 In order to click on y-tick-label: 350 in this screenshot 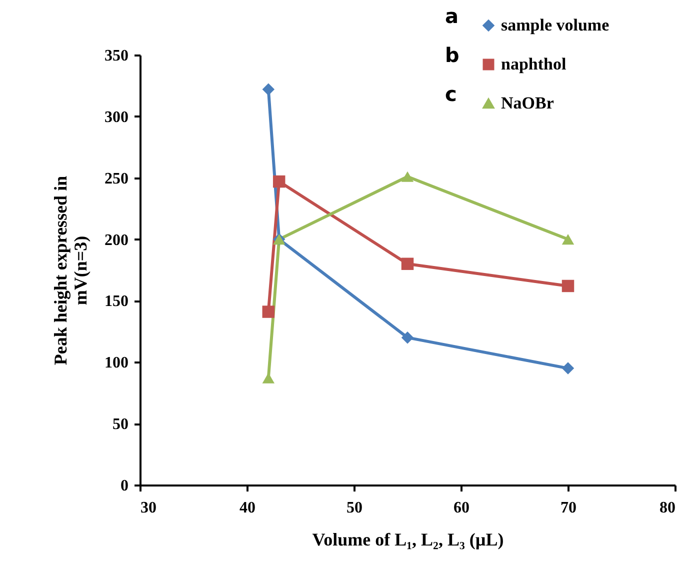, I will do `click(116, 56)`.